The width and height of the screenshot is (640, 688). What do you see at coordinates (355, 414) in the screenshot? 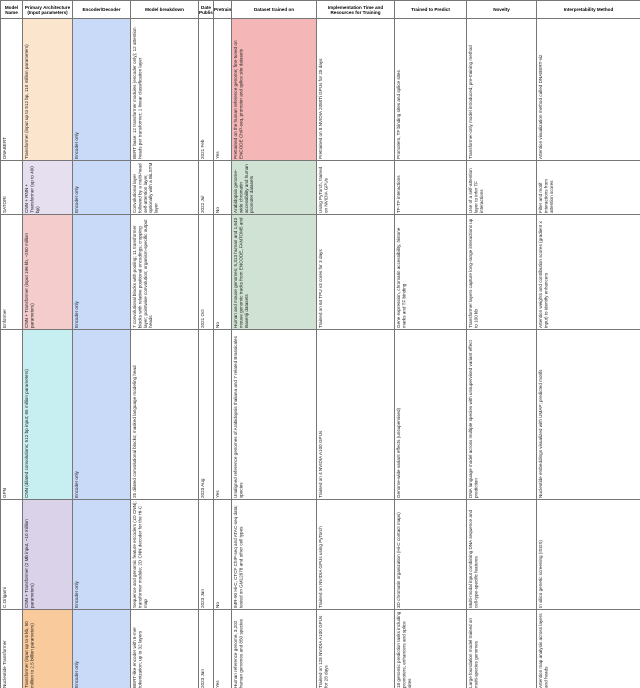
I see `table-cell: Trained on 4 NVIDIA A100 GPUs` at bounding box center [355, 414].